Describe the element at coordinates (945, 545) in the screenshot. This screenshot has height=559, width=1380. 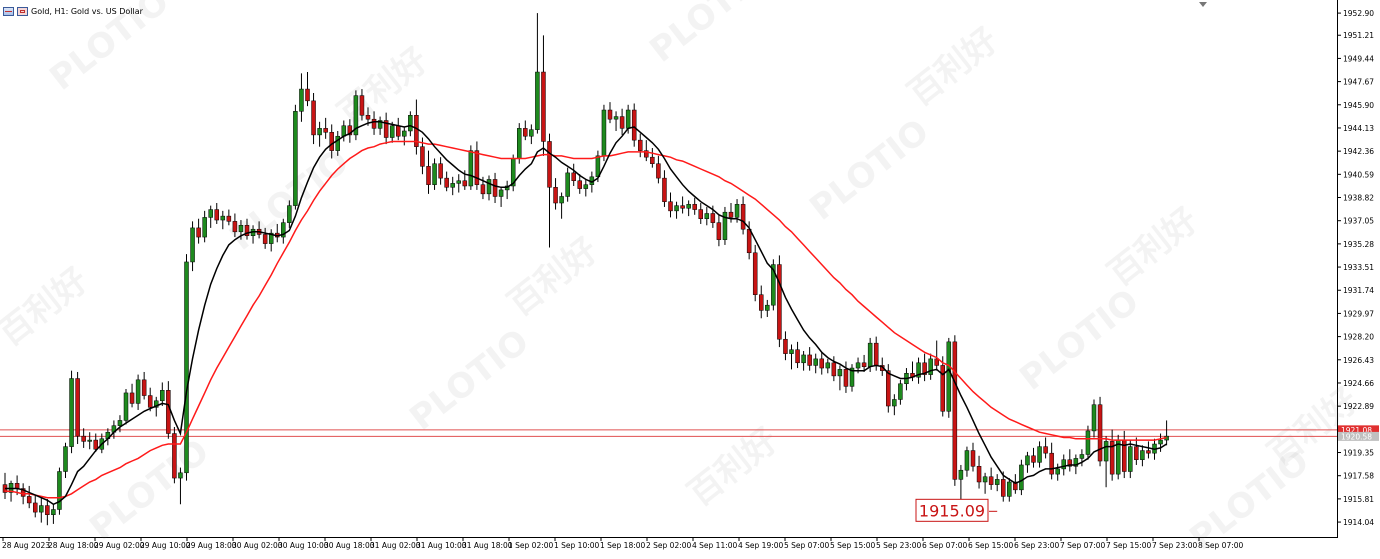
I see `x-tick-label: 6 Sep 07:00` at that location.